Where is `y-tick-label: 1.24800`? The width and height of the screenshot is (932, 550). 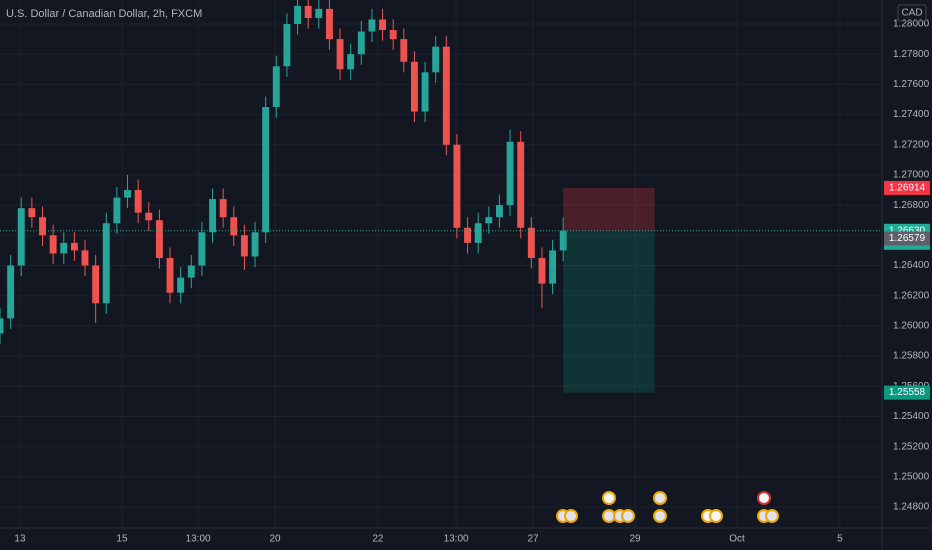
y-tick-label: 1.24800 is located at coordinates (911, 507).